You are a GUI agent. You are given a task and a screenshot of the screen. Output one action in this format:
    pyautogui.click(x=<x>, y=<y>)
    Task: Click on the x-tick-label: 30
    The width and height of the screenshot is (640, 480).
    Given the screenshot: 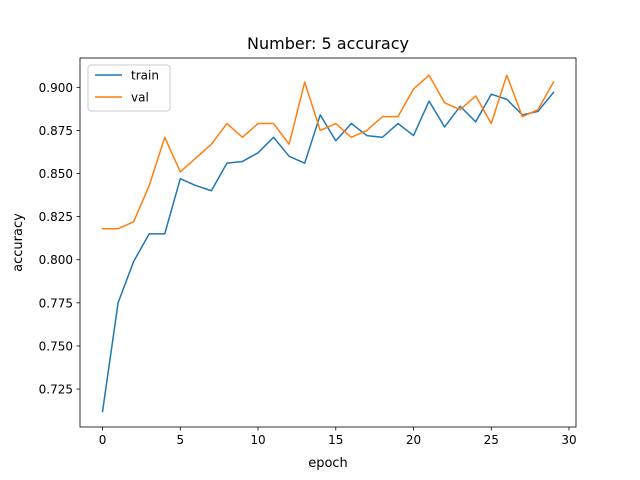 What is the action you would take?
    pyautogui.click(x=568, y=440)
    